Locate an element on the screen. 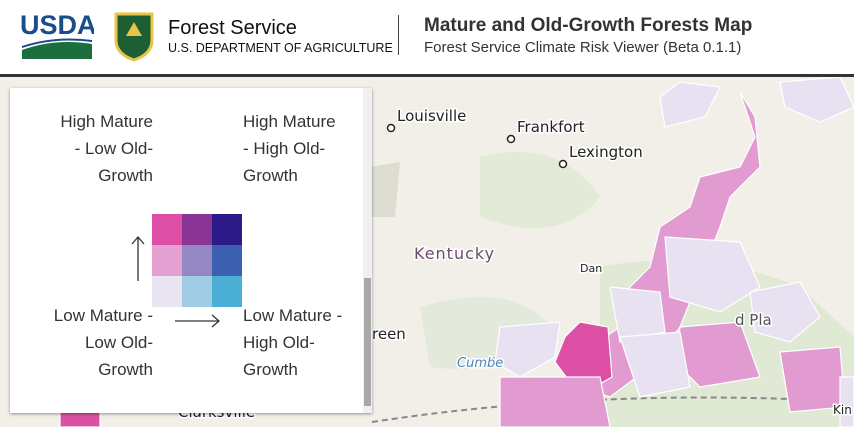  map-label: Kin is located at coordinates (842, 410).